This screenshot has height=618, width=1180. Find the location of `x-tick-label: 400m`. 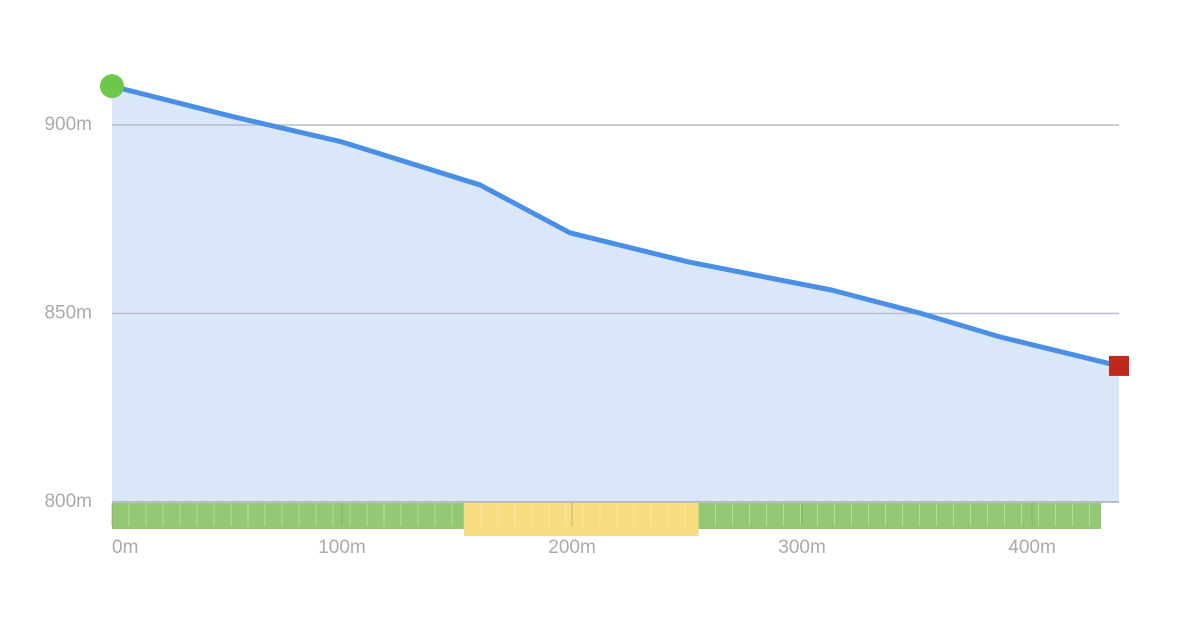

x-tick-label: 400m is located at coordinates (1032, 547).